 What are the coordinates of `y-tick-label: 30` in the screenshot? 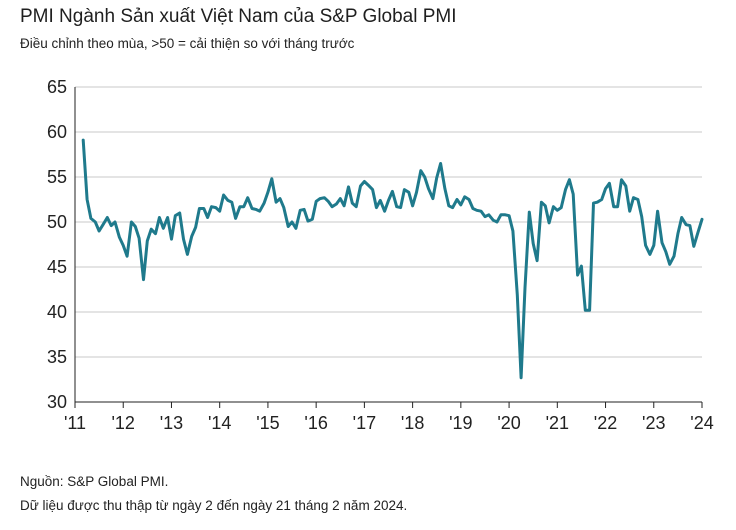 It's located at (57, 402).